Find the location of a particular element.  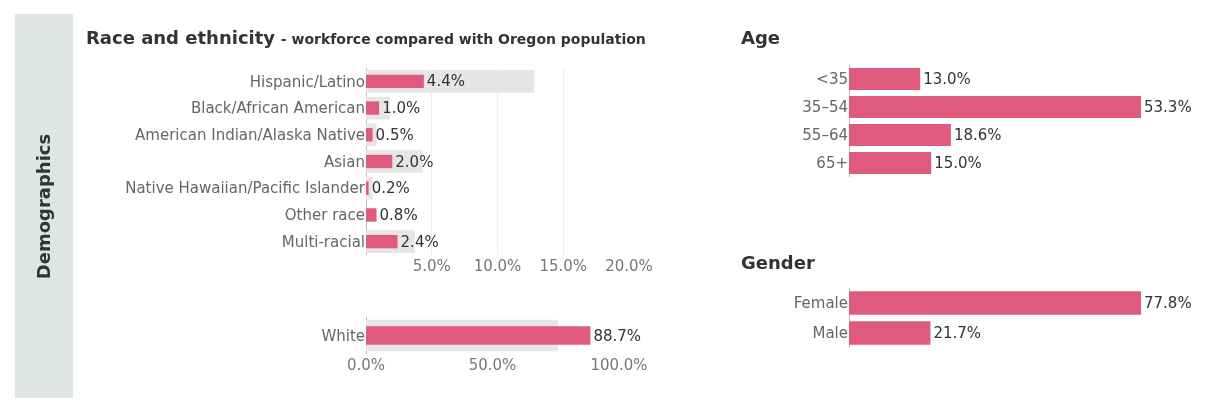

y-tick-label: Native Hawaiian/Pacific Islander is located at coordinates (245, 188).